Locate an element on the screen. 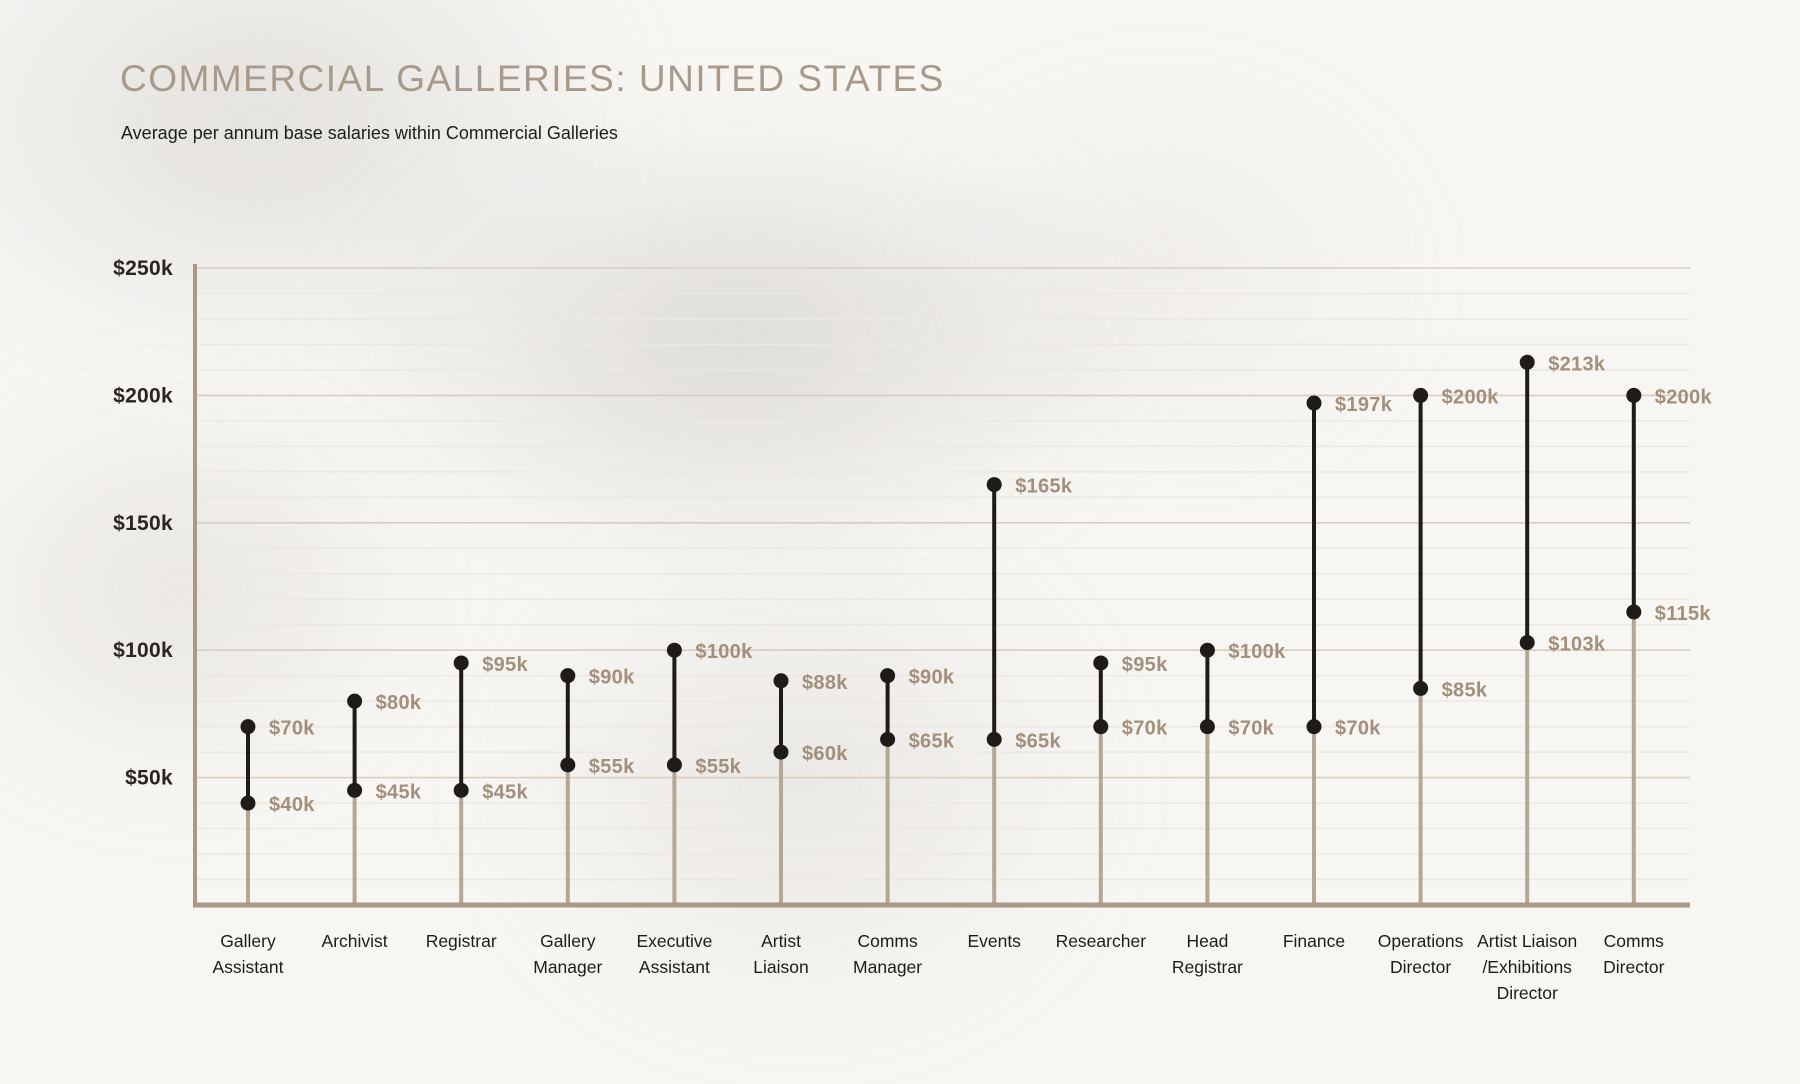 This screenshot has width=1800, height=1084. category-label: Events is located at coordinates (994, 941).